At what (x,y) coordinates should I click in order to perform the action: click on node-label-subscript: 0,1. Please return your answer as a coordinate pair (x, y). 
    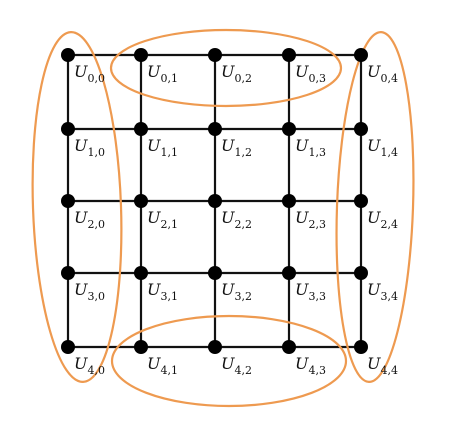
    Looking at the image, I should click on (169, 78).